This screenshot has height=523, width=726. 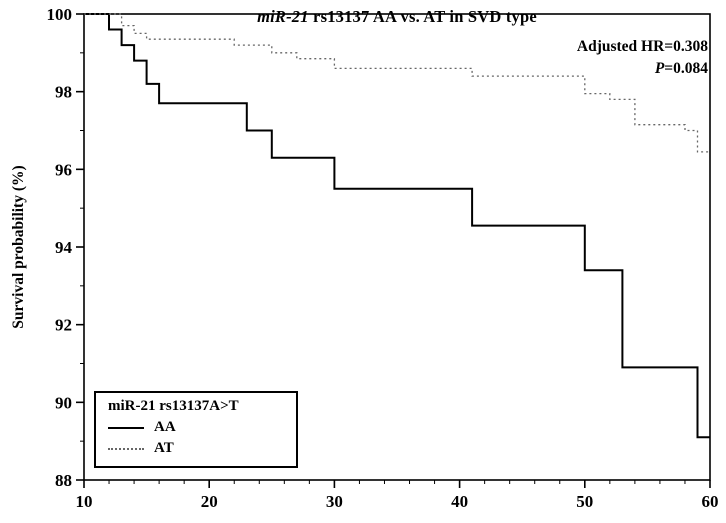 What do you see at coordinates (334, 501) in the screenshot?
I see `svg-text: 30` at bounding box center [334, 501].